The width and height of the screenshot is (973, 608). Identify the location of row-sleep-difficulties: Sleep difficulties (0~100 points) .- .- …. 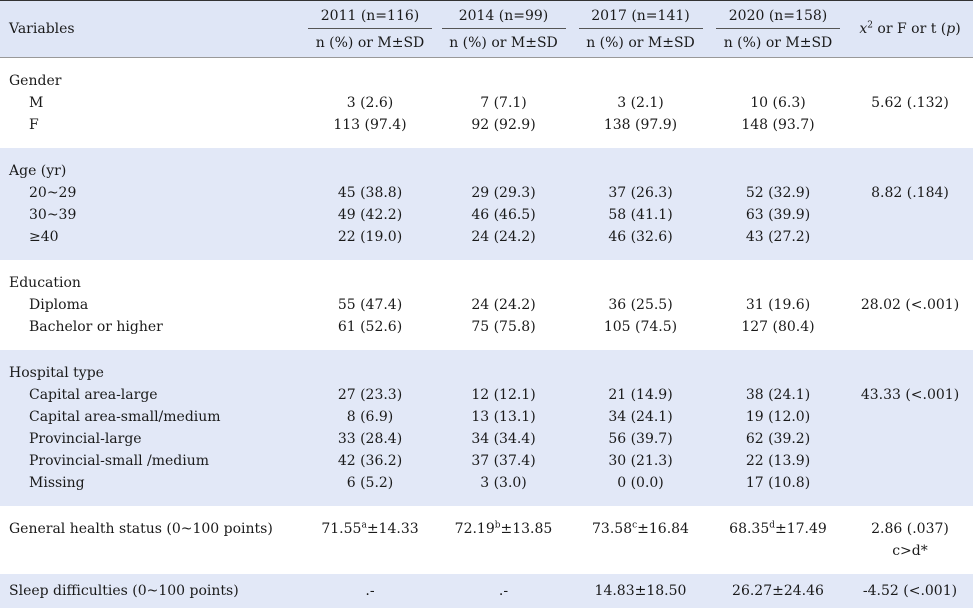
(486, 591).